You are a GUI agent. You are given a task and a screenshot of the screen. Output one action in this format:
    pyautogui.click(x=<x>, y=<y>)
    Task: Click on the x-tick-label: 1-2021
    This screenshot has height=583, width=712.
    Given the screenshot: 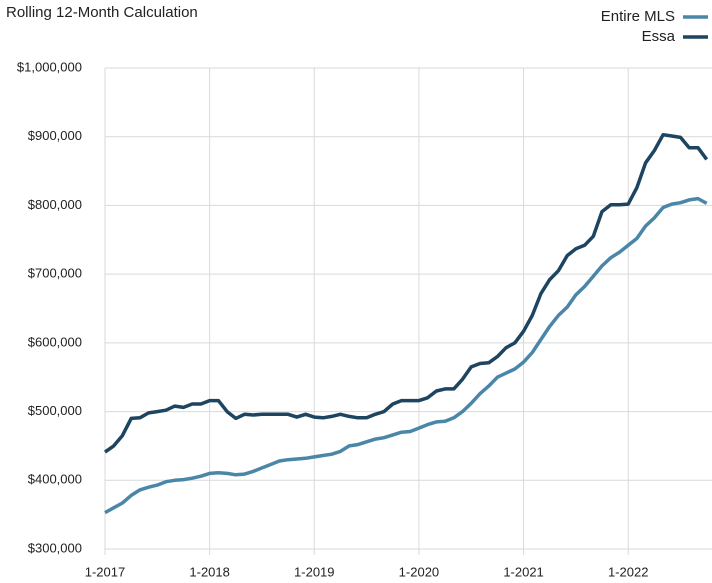 What is the action you would take?
    pyautogui.click(x=523, y=571)
    